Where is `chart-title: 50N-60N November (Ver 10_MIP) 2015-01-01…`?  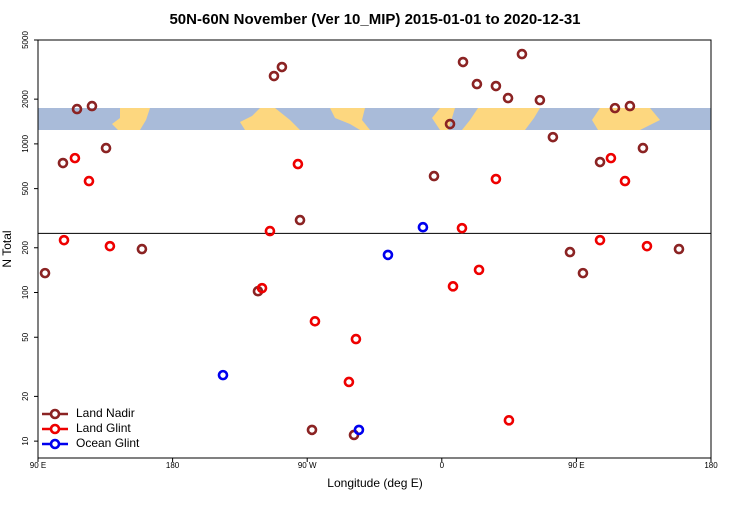 chart-title: 50N-60N November (Ver 10_MIP) 2015-01-01… is located at coordinates (374, 19).